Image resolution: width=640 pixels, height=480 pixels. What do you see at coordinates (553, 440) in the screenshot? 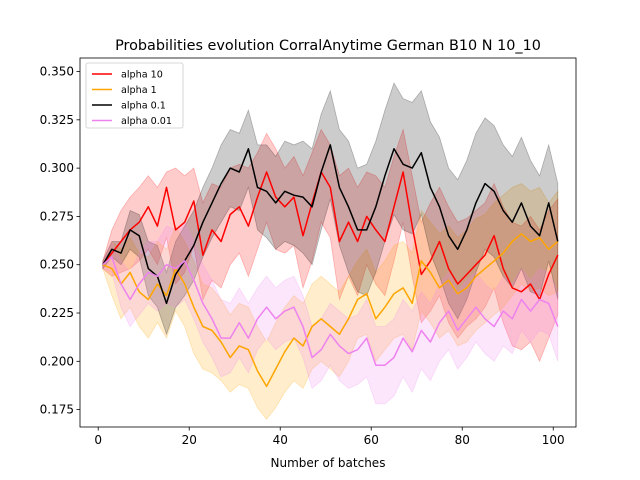
I see `x-tick-label: 100` at bounding box center [553, 440].